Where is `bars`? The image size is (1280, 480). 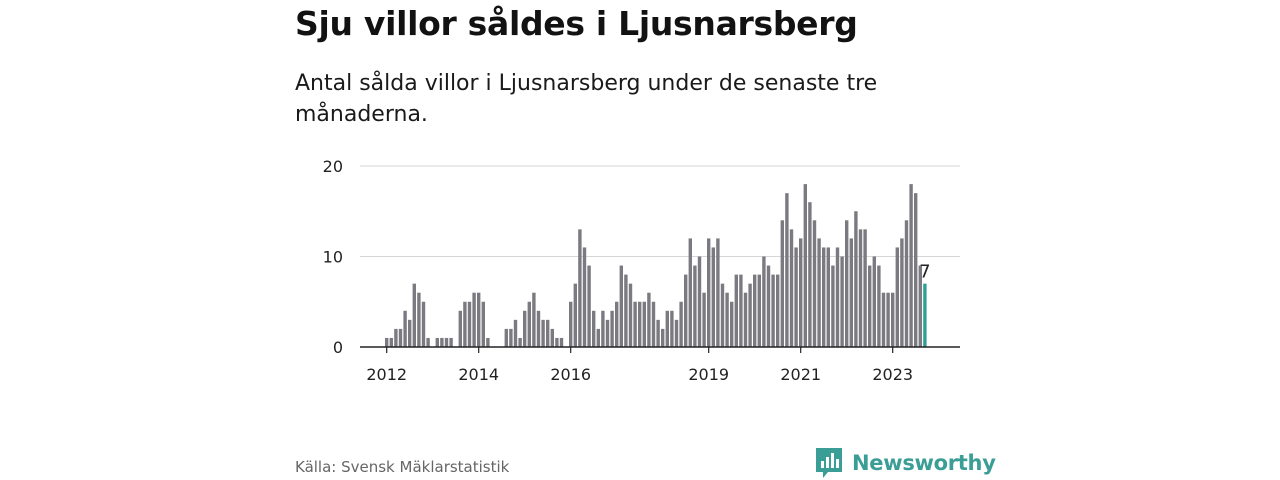
bars is located at coordinates (656, 265).